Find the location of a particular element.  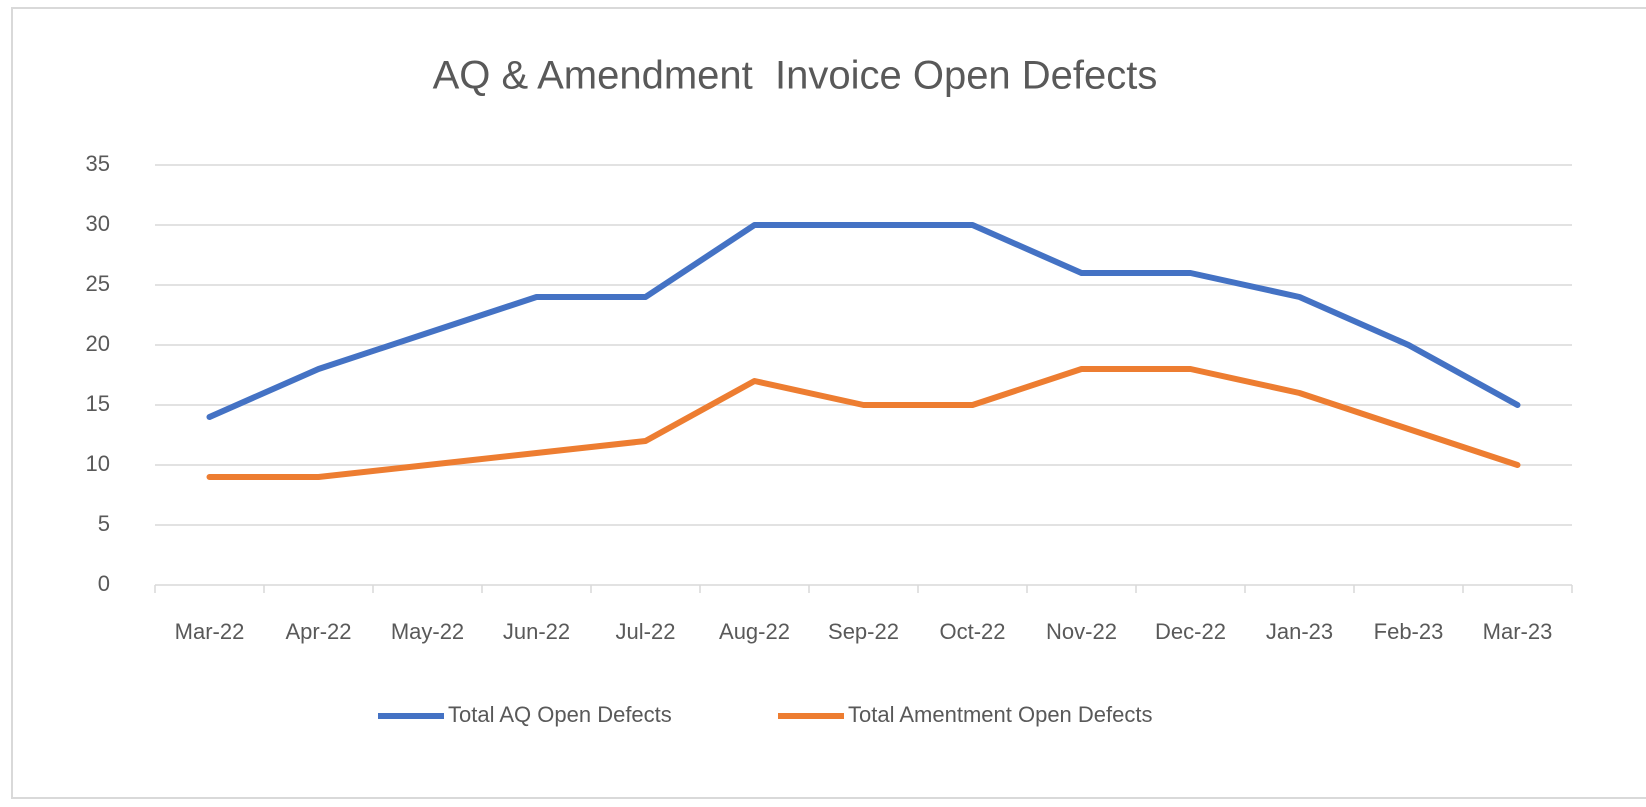

x-tick-label: Dec-22 is located at coordinates (1190, 631).